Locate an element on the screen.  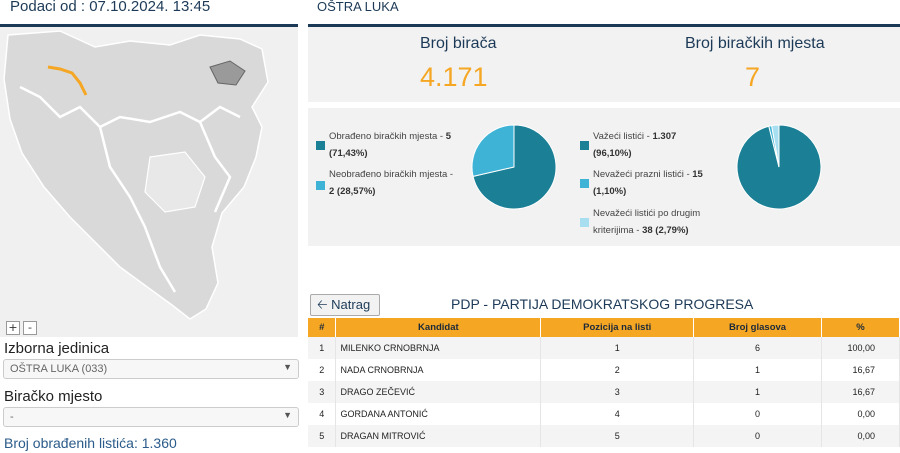
unit-header: OŠTRA LUKA is located at coordinates (604, 13).